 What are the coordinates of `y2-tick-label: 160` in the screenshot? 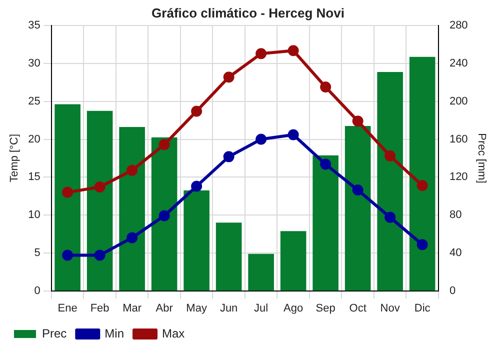 It's located at (458, 139).